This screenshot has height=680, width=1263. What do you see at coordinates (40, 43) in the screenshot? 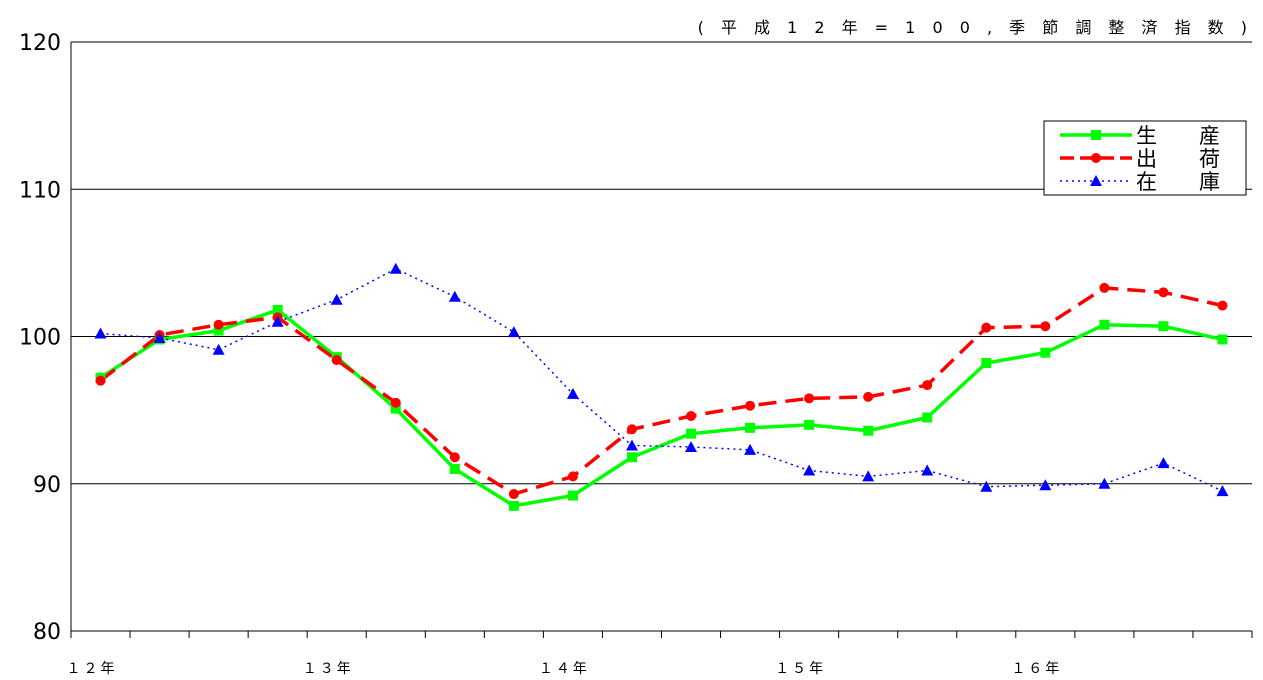
I see `y-tick-label-120: 120` at bounding box center [40, 43].